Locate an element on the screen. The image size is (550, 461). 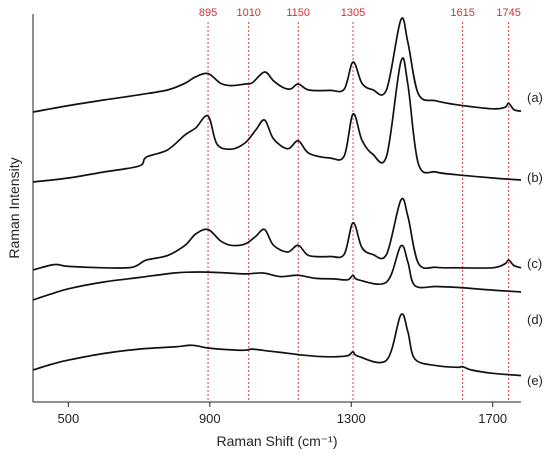
reference-line-label: 1150 is located at coordinates (298, 13).